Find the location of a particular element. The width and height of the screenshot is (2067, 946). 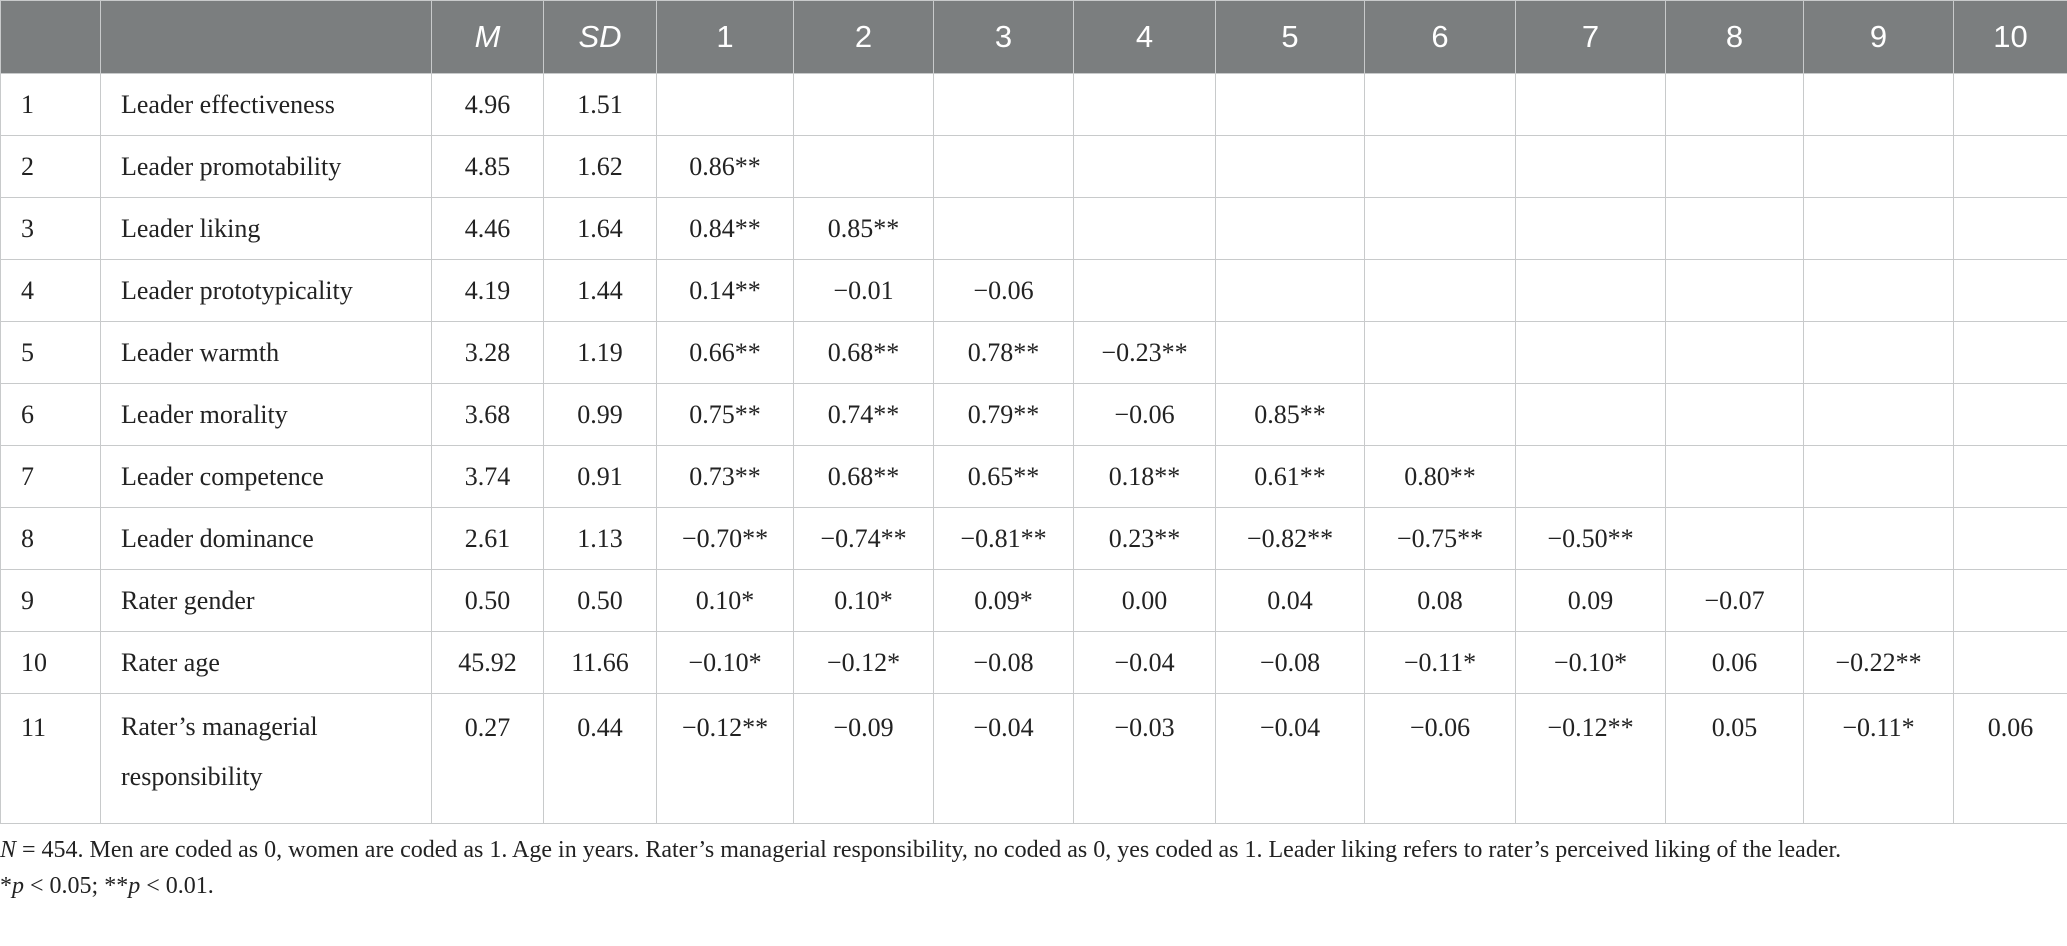

footnote-n-label: N is located at coordinates (8, 850).